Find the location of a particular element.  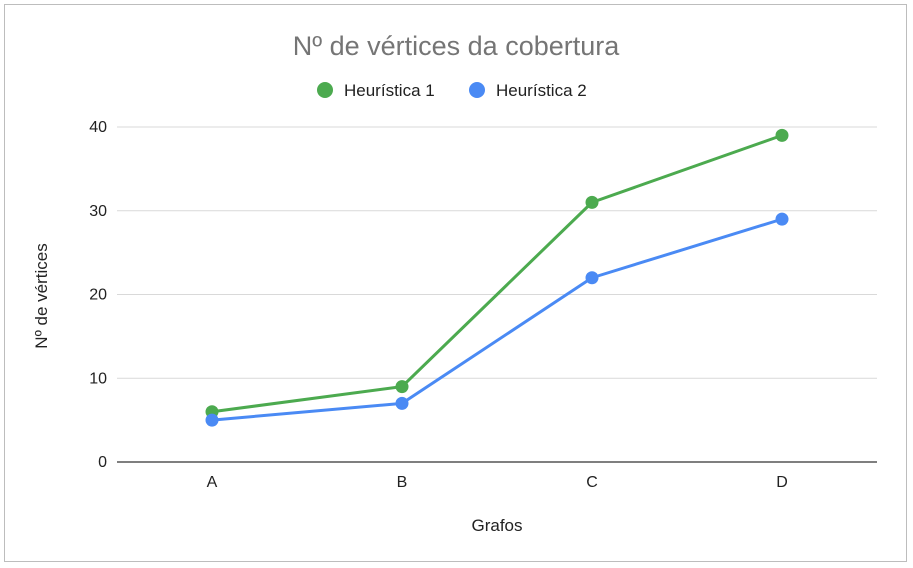

x-tick-label: A is located at coordinates (212, 482).